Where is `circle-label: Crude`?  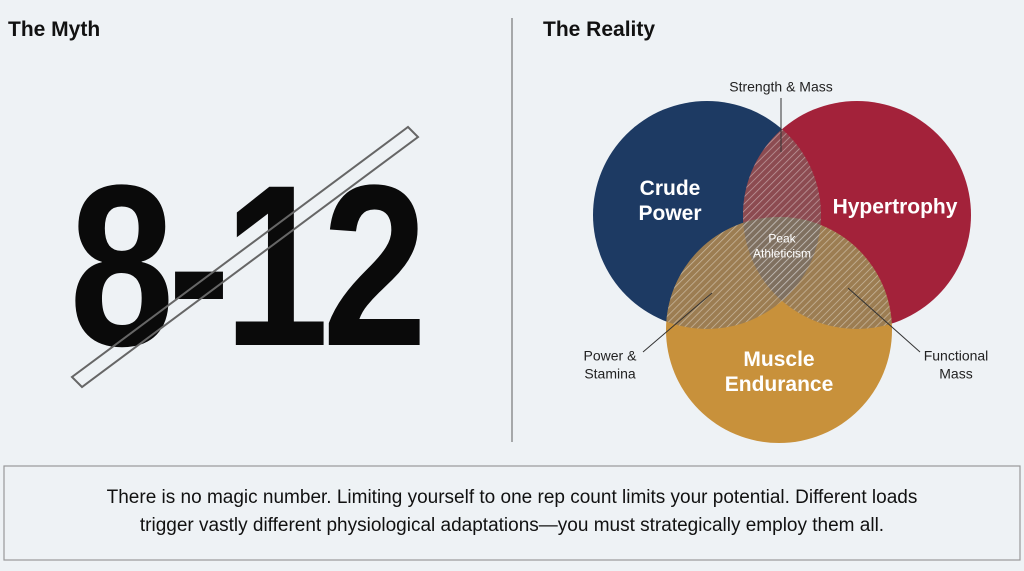
circle-label: Crude is located at coordinates (670, 188).